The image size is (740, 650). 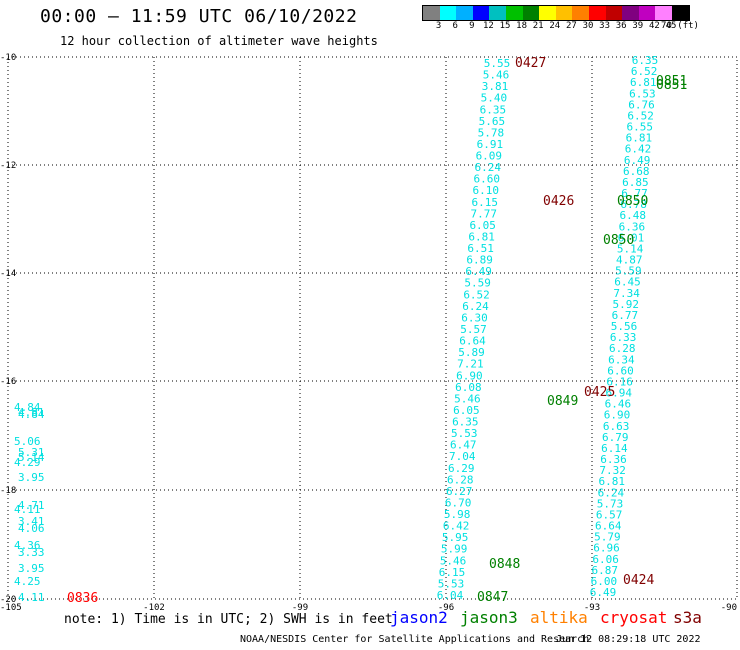 What do you see at coordinates (472, 26) in the screenshot?
I see `color-scale-label: 9` at bounding box center [472, 26].